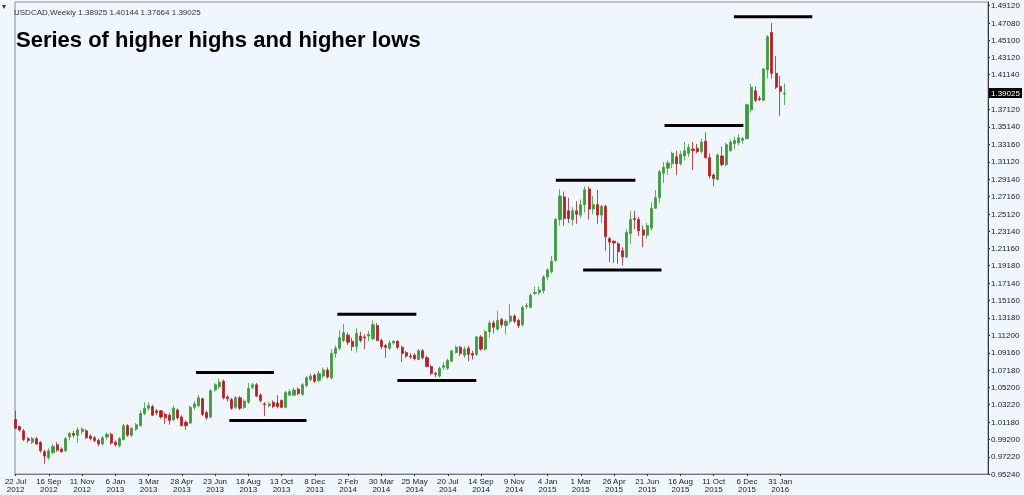 Image resolution: width=1024 pixels, height=495 pixels. I want to click on y-tick-label: 1.37120, so click(1006, 110).